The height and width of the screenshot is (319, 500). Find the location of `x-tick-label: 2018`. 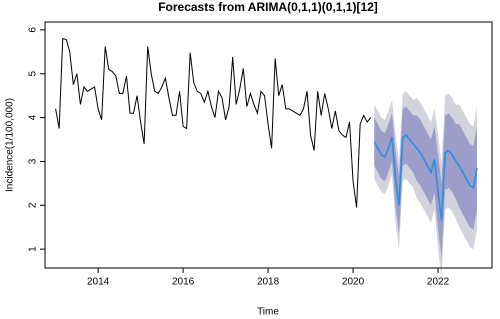

x-tick-label: 2018 is located at coordinates (268, 282).